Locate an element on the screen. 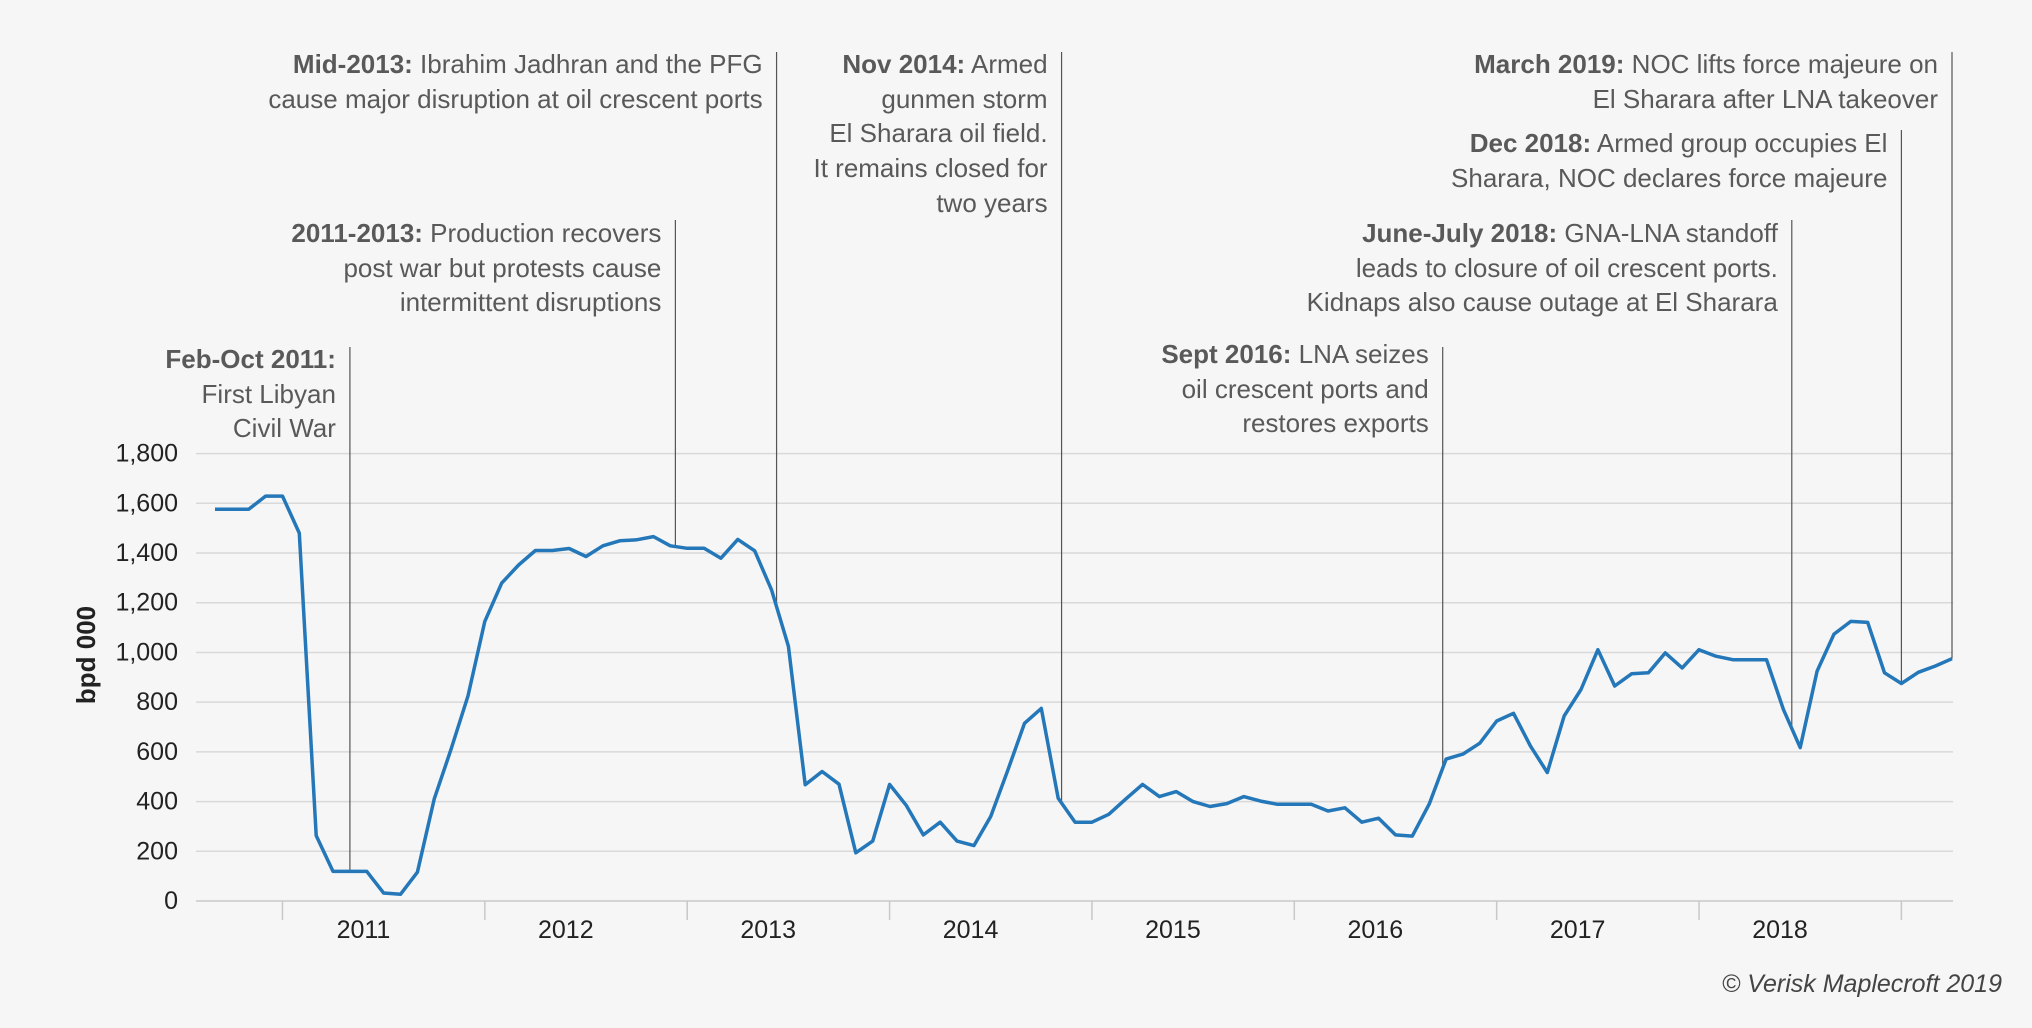  annotation-line: leads to closure of oil crescent ports. is located at coordinates (1542, 268).